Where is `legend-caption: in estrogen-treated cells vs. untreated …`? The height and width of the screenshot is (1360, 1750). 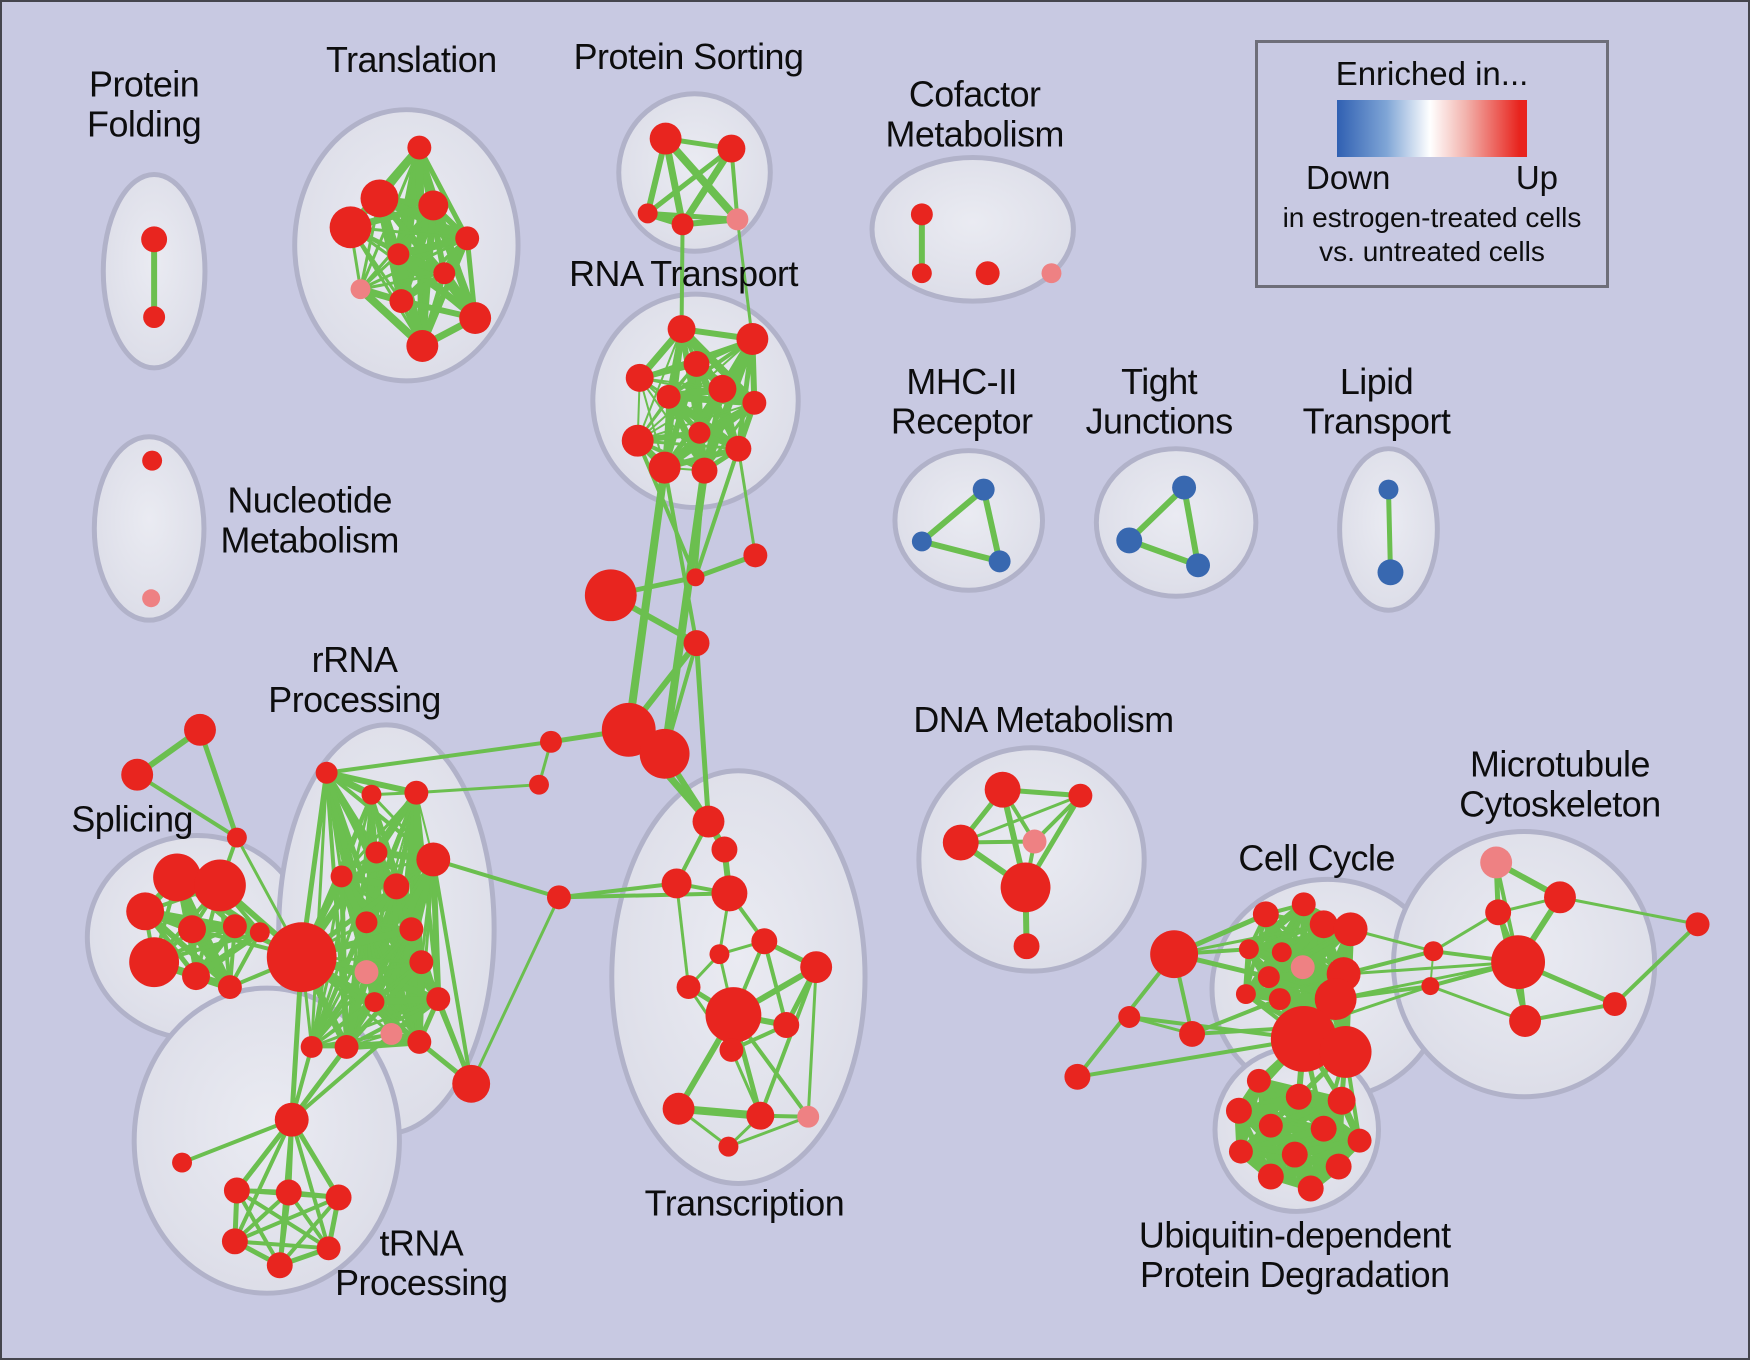 legend-caption: in estrogen-treated cells vs. untreated … is located at coordinates (1432, 235).